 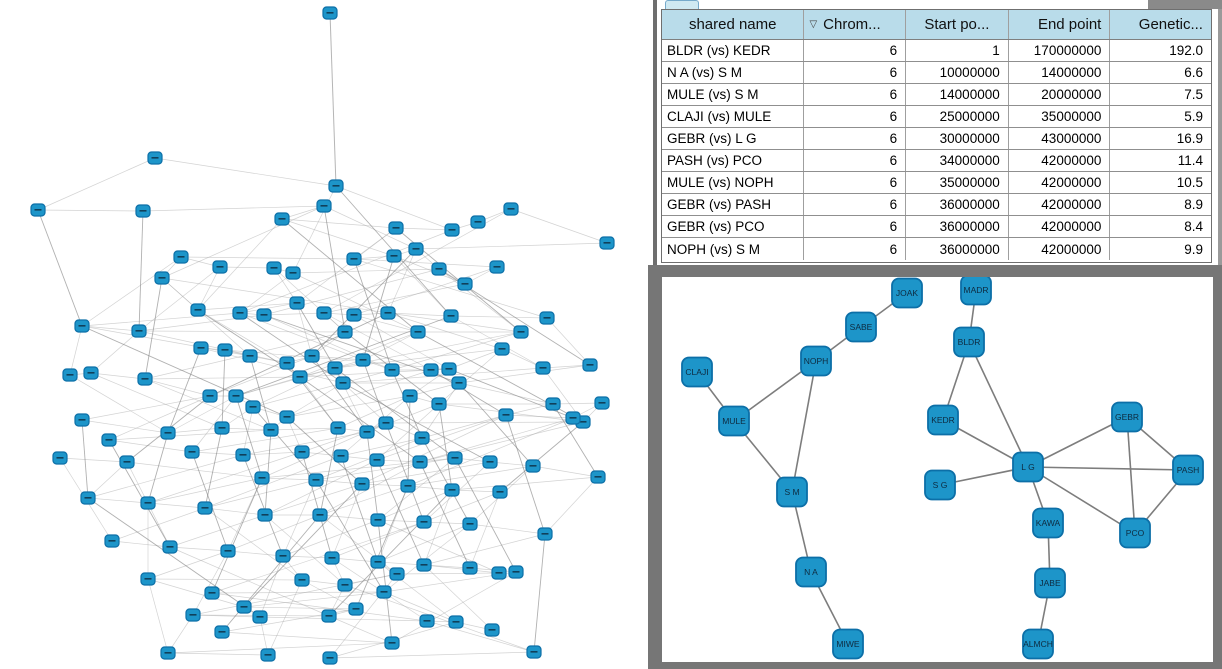 What do you see at coordinates (682, 4) in the screenshot?
I see `table-panel-tab` at bounding box center [682, 4].